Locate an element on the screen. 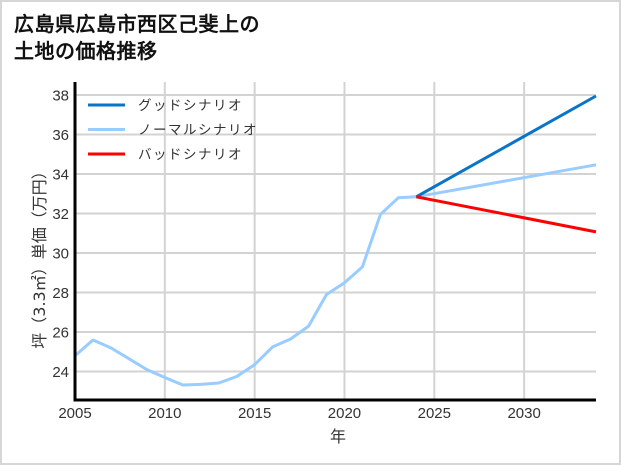 The image size is (621, 465). x-tick-label: 2025 is located at coordinates (434, 413).